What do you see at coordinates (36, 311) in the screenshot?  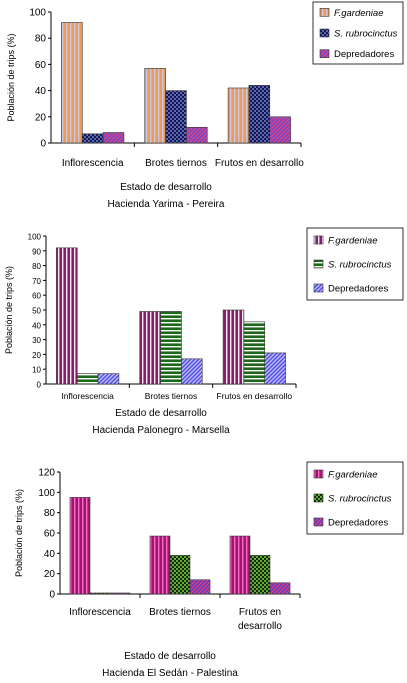 I see `y-tick-label: 50` at bounding box center [36, 311].